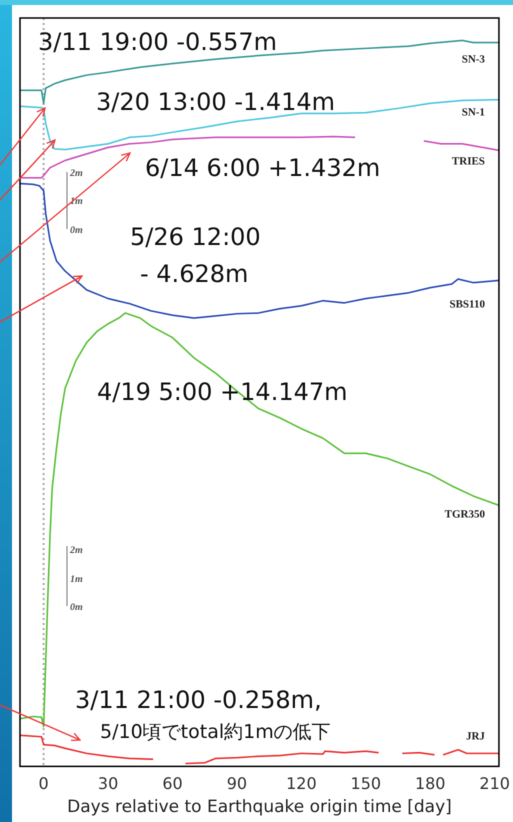  What do you see at coordinates (465, 514) in the screenshot?
I see `series-label: TGR350` at bounding box center [465, 514].